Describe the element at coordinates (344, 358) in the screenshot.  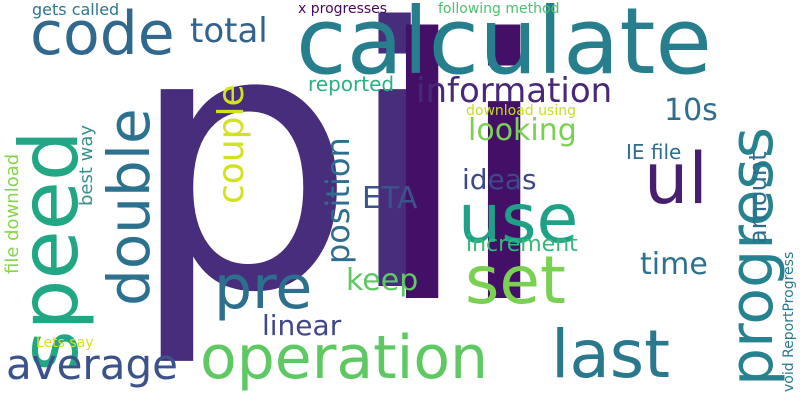
I see `word-operation: operation` at that location.